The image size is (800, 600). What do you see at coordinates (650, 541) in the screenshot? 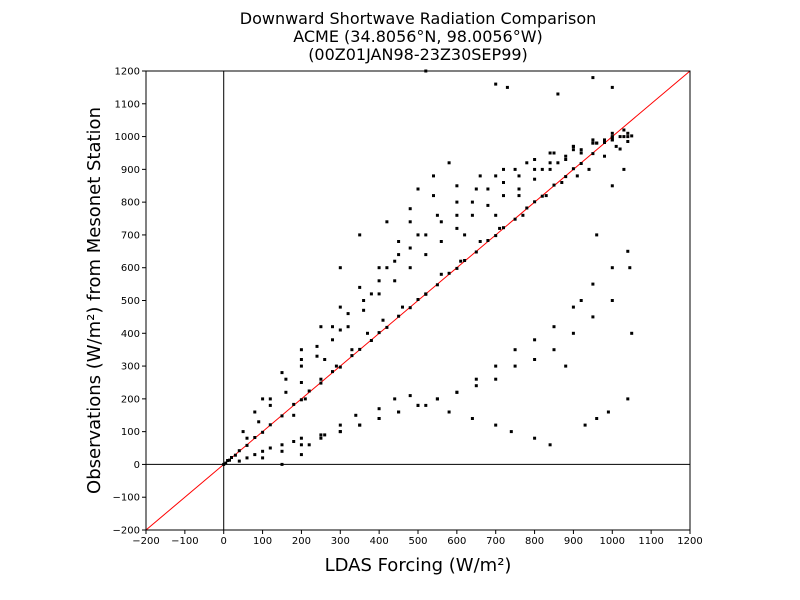
I see `x-tick-label: 1100` at bounding box center [650, 541].